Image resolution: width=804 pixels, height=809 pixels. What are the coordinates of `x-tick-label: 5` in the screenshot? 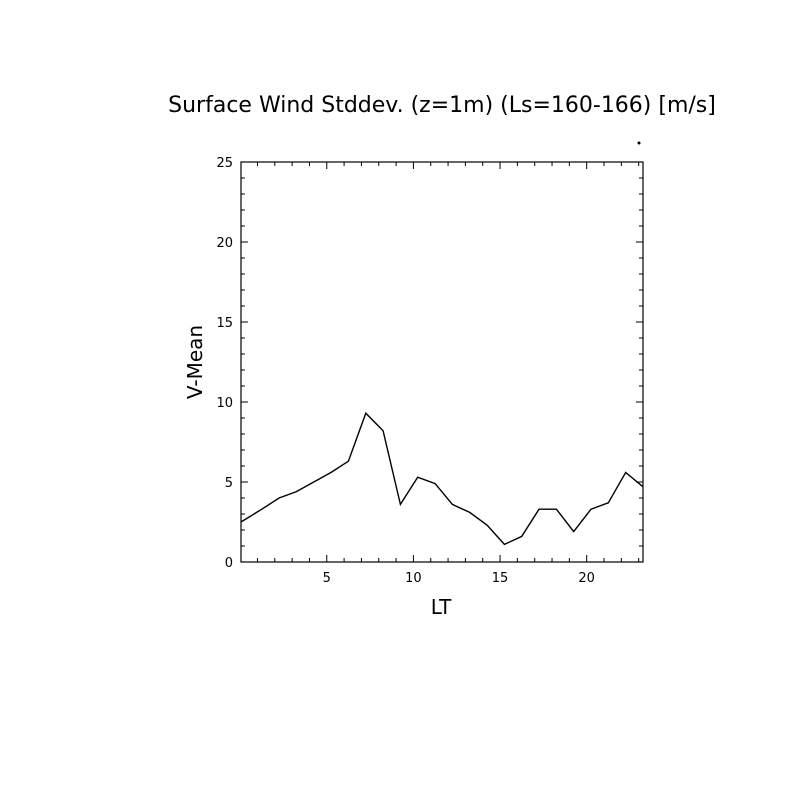 It's located at (327, 578).